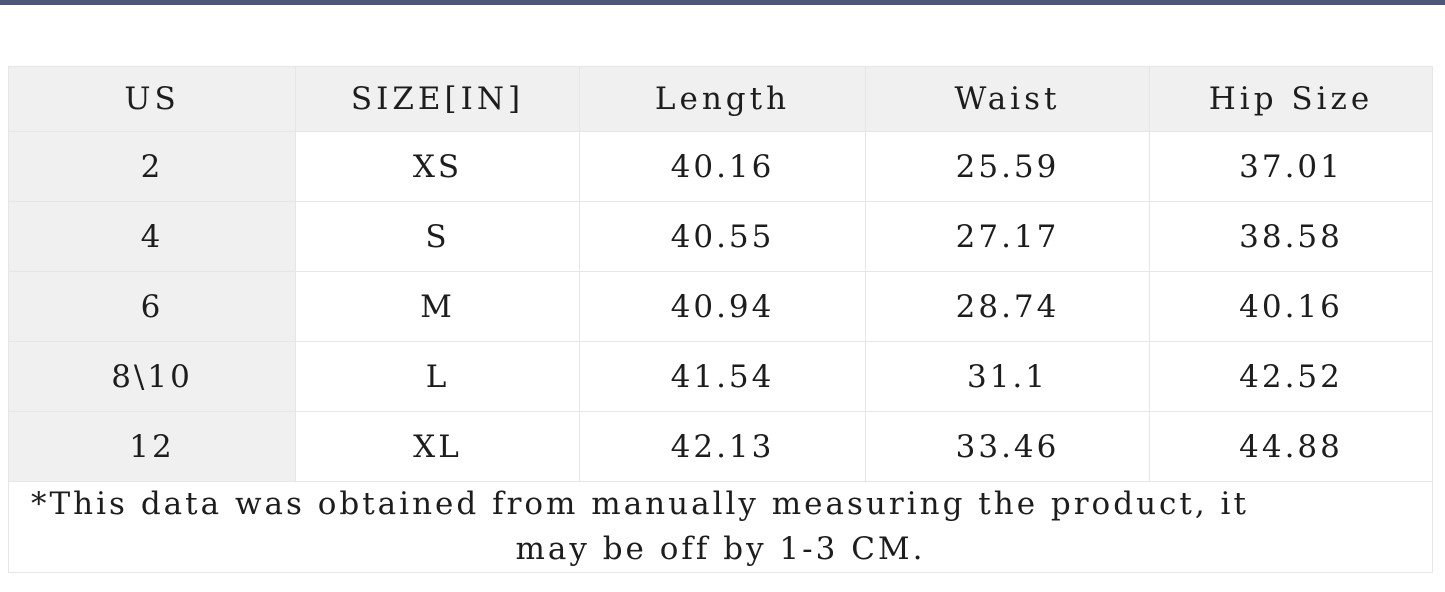 The image size is (1445, 592). I want to click on column-header-hip-size: Hip Size, so click(1291, 99).